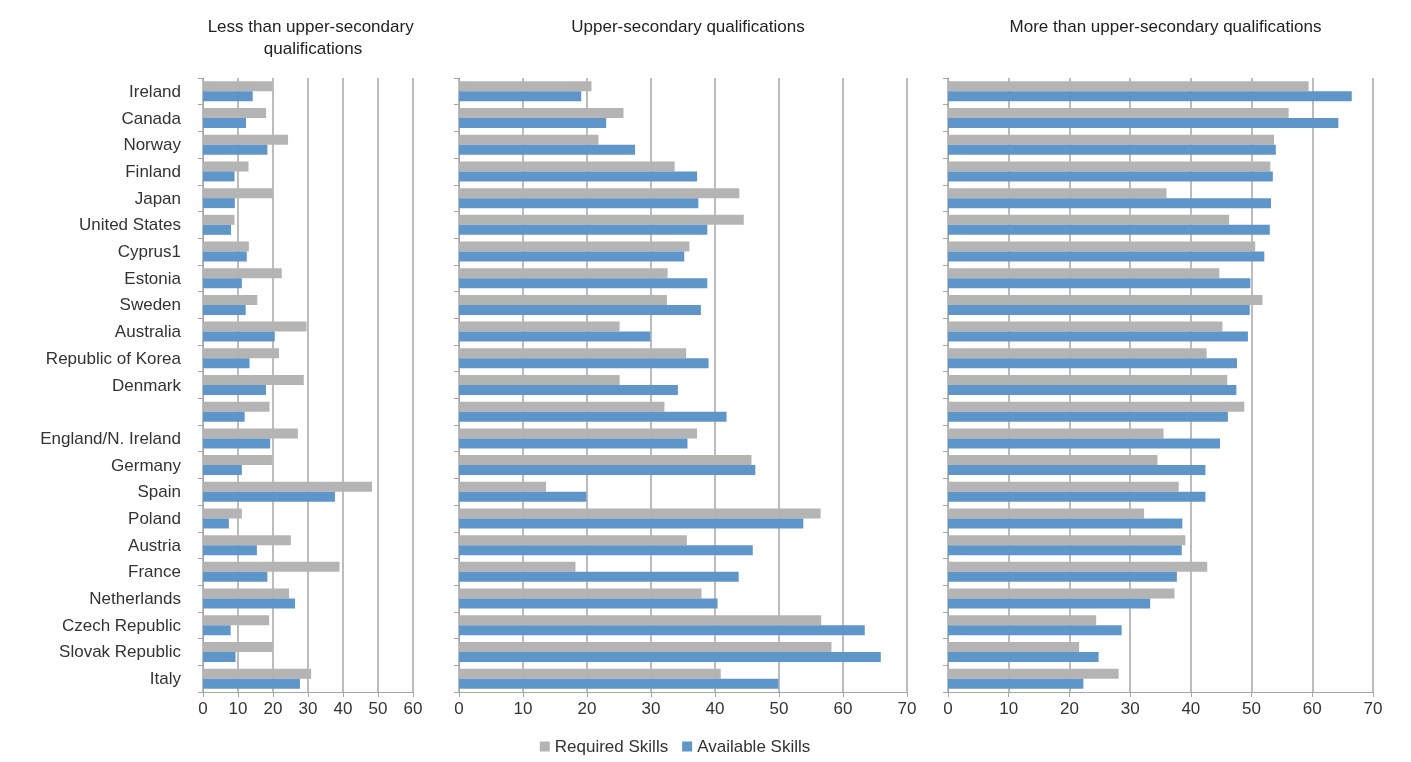  I want to click on legend-label: Required Skills, so click(611, 746).